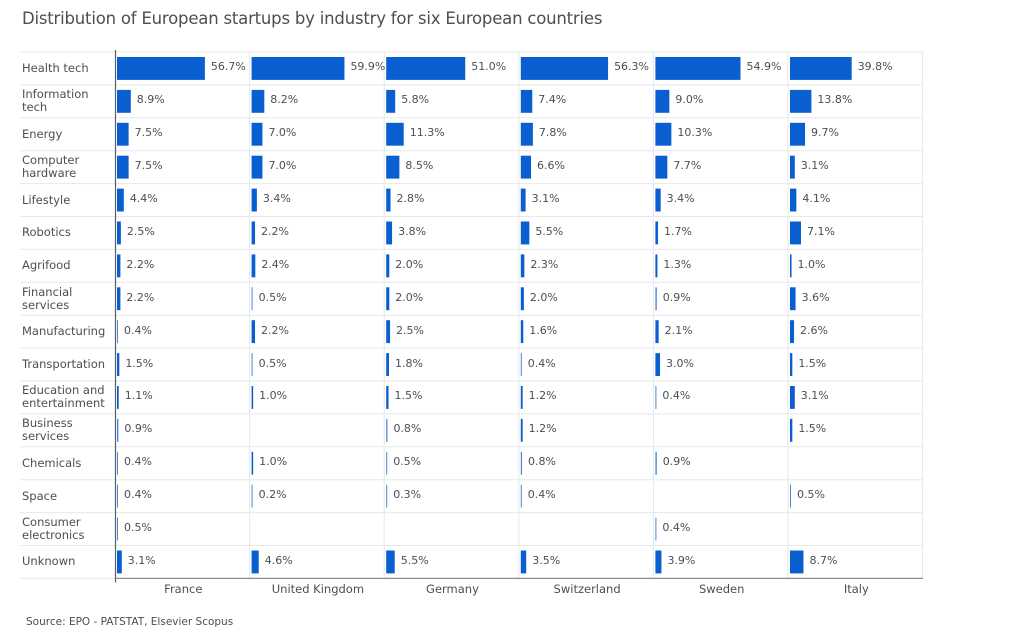 Image resolution: width=1024 pixels, height=634 pixels. Describe the element at coordinates (856, 589) in the screenshot. I see `series-label: Italy` at that location.